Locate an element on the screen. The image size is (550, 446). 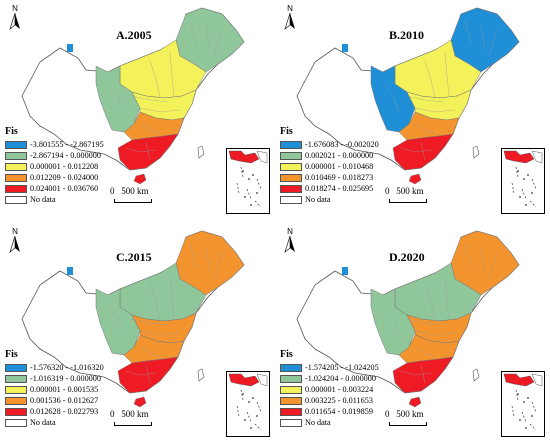
legend-label: 0.000001 - 0.010468 is located at coordinates (339, 166).